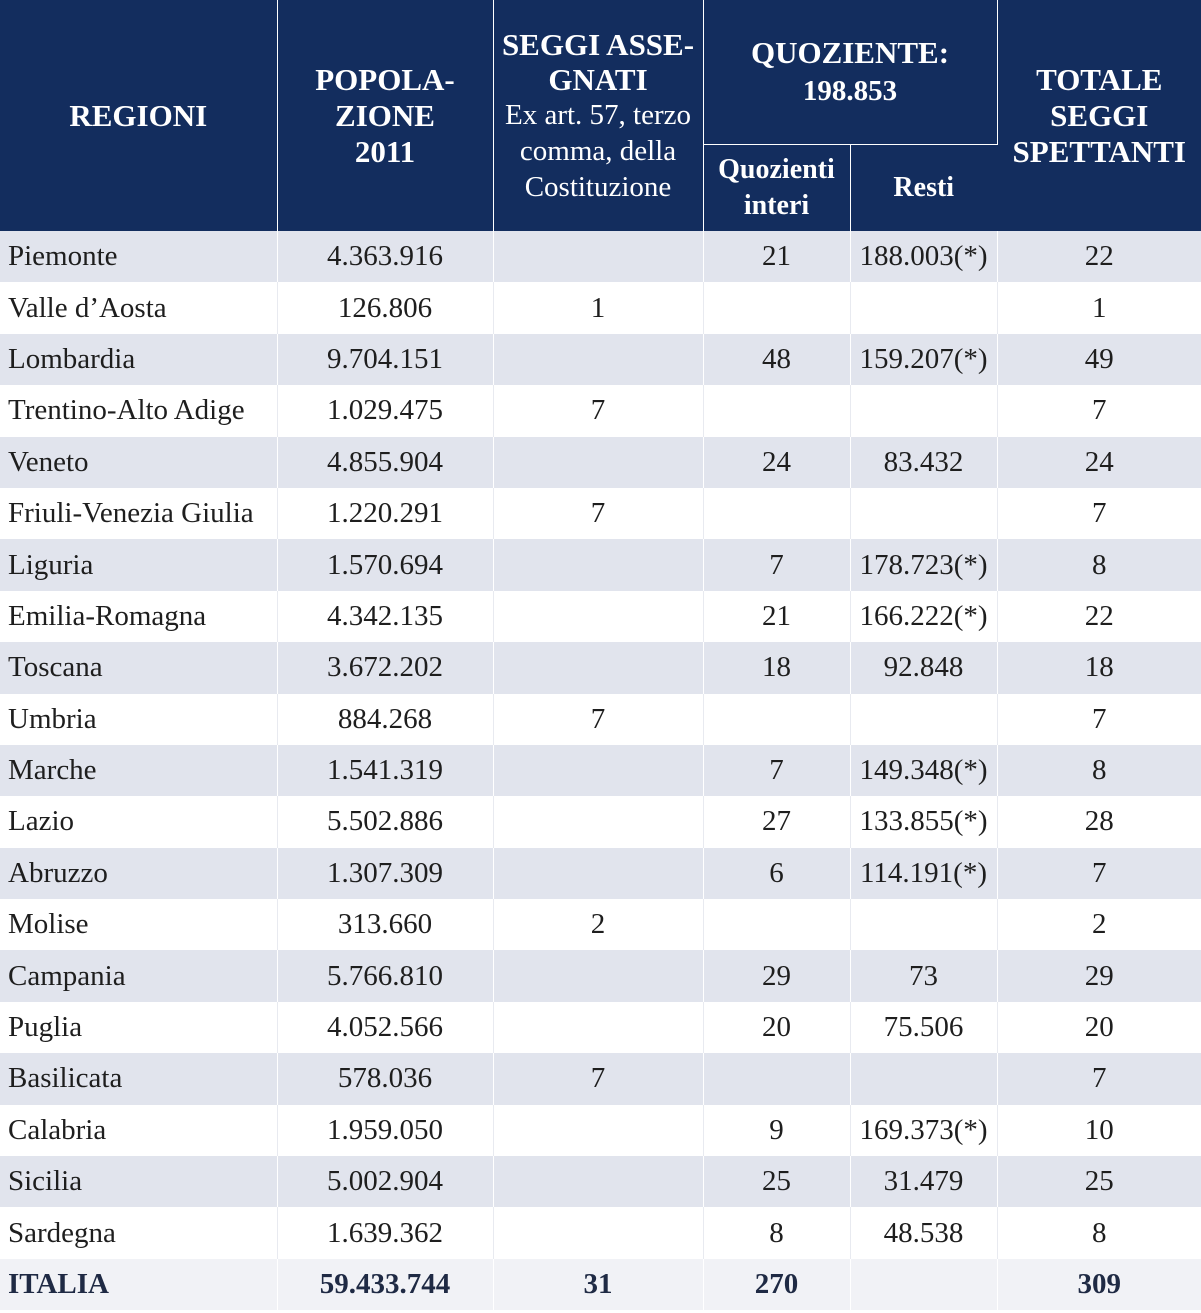 Image resolution: width=1201 pixels, height=1313 pixels. I want to click on cell-quozienti-interi: 48, so click(777, 359).